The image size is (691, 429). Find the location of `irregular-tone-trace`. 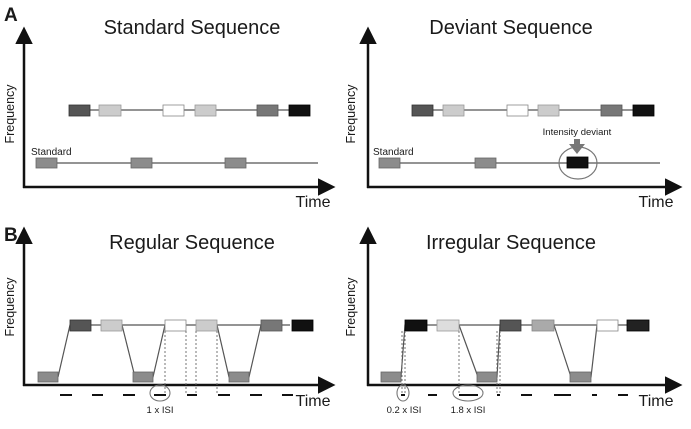

irregular-tone-trace is located at coordinates (515, 351).